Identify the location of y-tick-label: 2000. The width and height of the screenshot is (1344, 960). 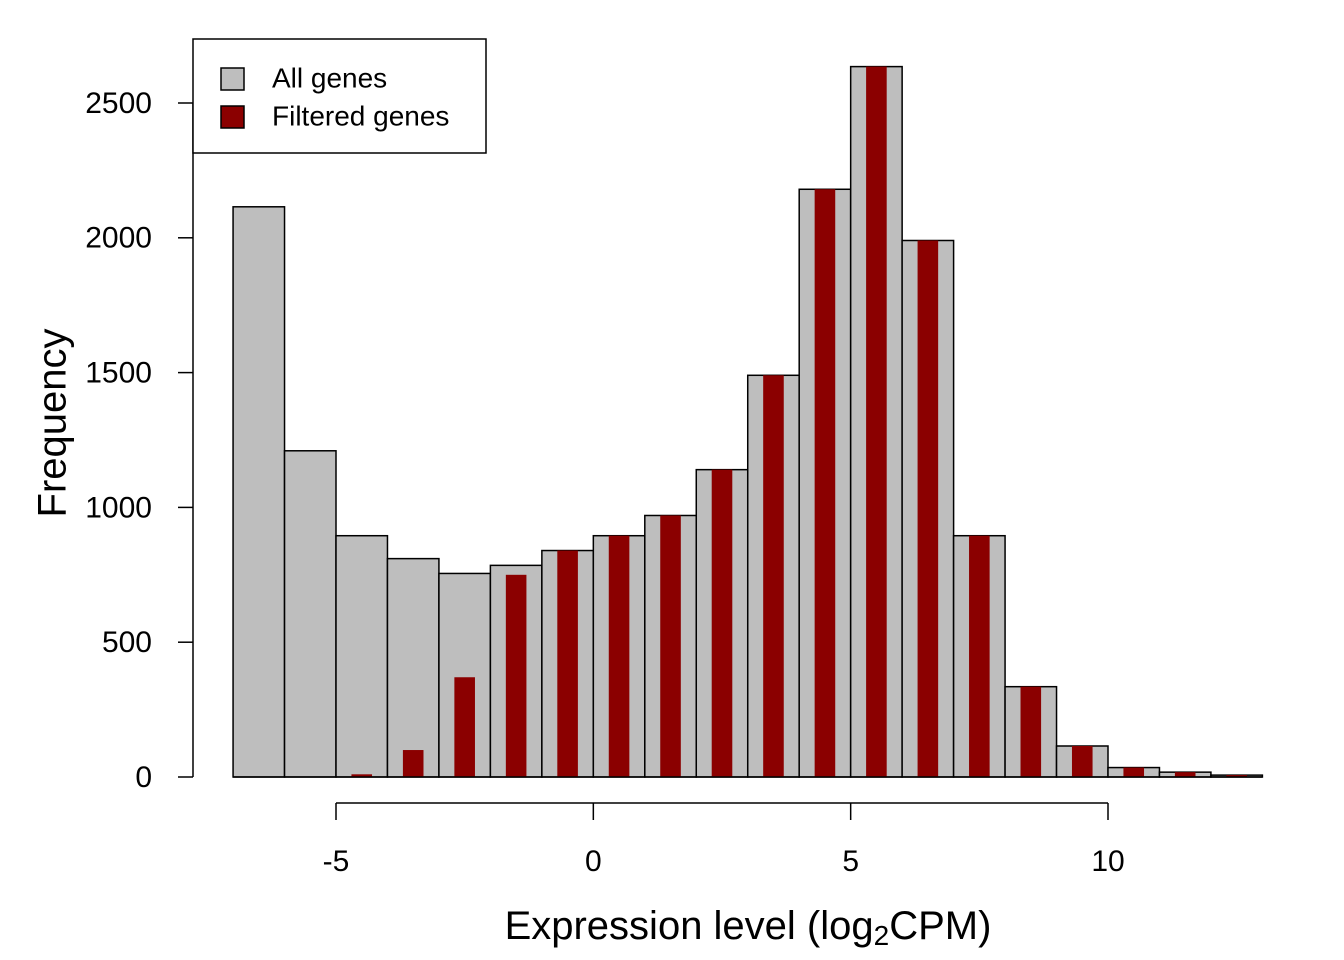
(118, 238).